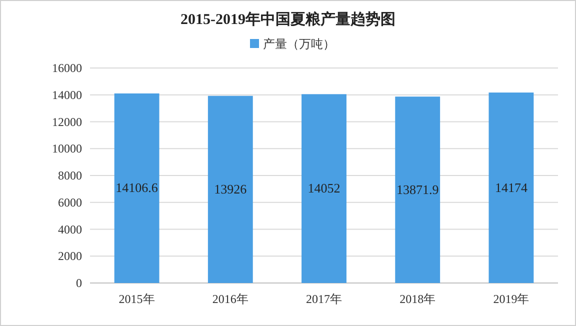 The width and height of the screenshot is (576, 326). What do you see at coordinates (67, 68) in the screenshot?
I see `y-tick-label: 16000` at bounding box center [67, 68].